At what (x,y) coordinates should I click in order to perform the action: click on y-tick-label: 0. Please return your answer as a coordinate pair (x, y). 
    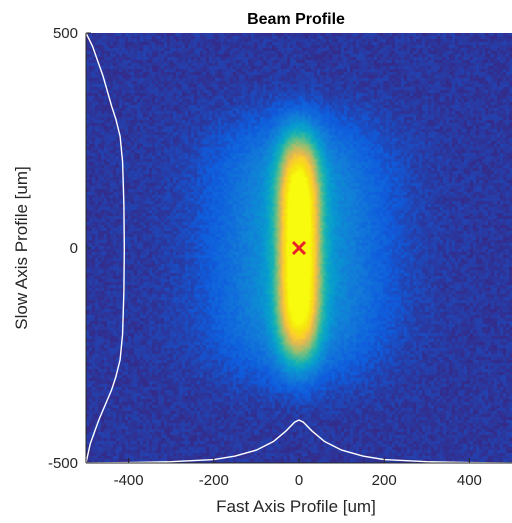
    Looking at the image, I should click on (74, 248).